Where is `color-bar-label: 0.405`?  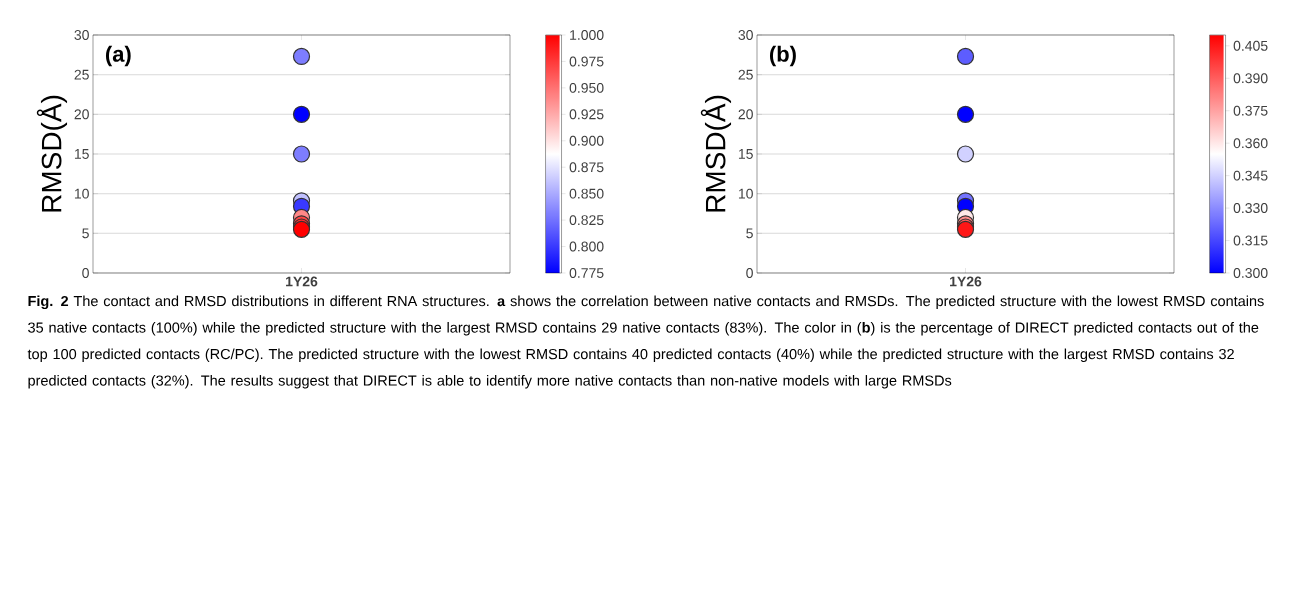 color-bar-label: 0.405 is located at coordinates (1250, 45).